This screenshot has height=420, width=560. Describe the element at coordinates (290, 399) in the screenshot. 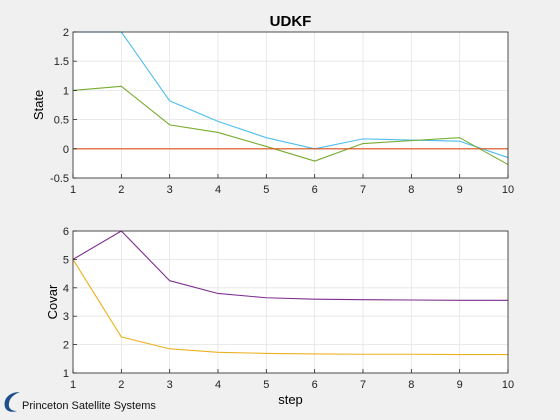

I see `covar-x-axis-label: step` at that location.